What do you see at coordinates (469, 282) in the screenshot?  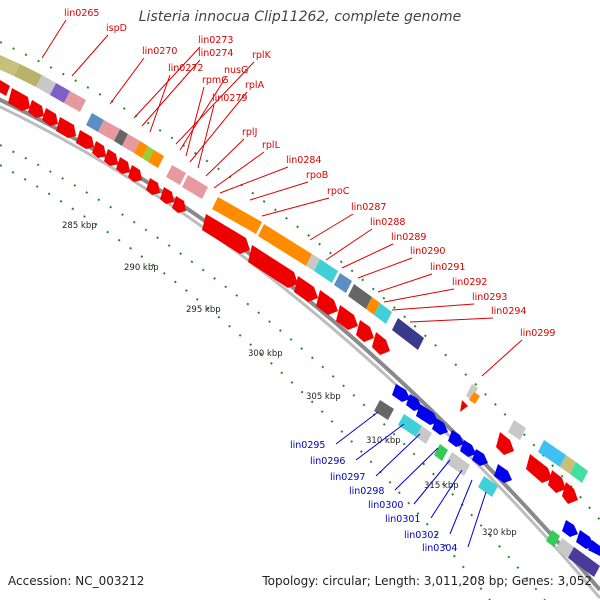 I see `gene-label-lin0292: lin0292` at bounding box center [469, 282].